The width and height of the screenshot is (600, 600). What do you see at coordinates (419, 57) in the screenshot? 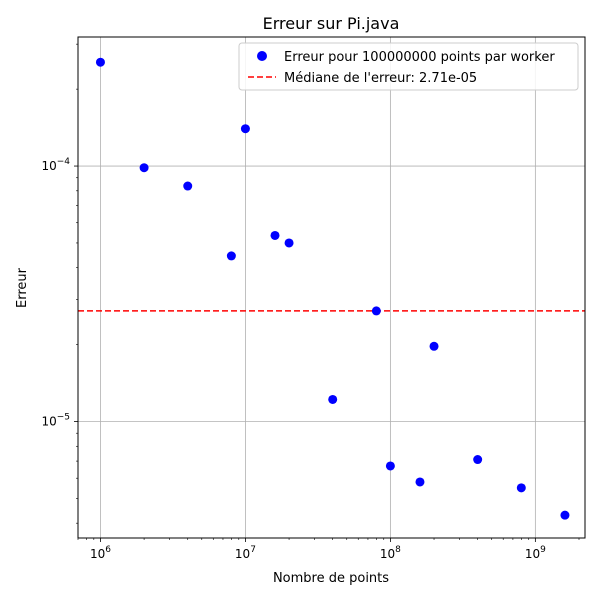
I see `legend-label-scatter: Erreur pour 100000000 points par worker` at bounding box center [419, 57].